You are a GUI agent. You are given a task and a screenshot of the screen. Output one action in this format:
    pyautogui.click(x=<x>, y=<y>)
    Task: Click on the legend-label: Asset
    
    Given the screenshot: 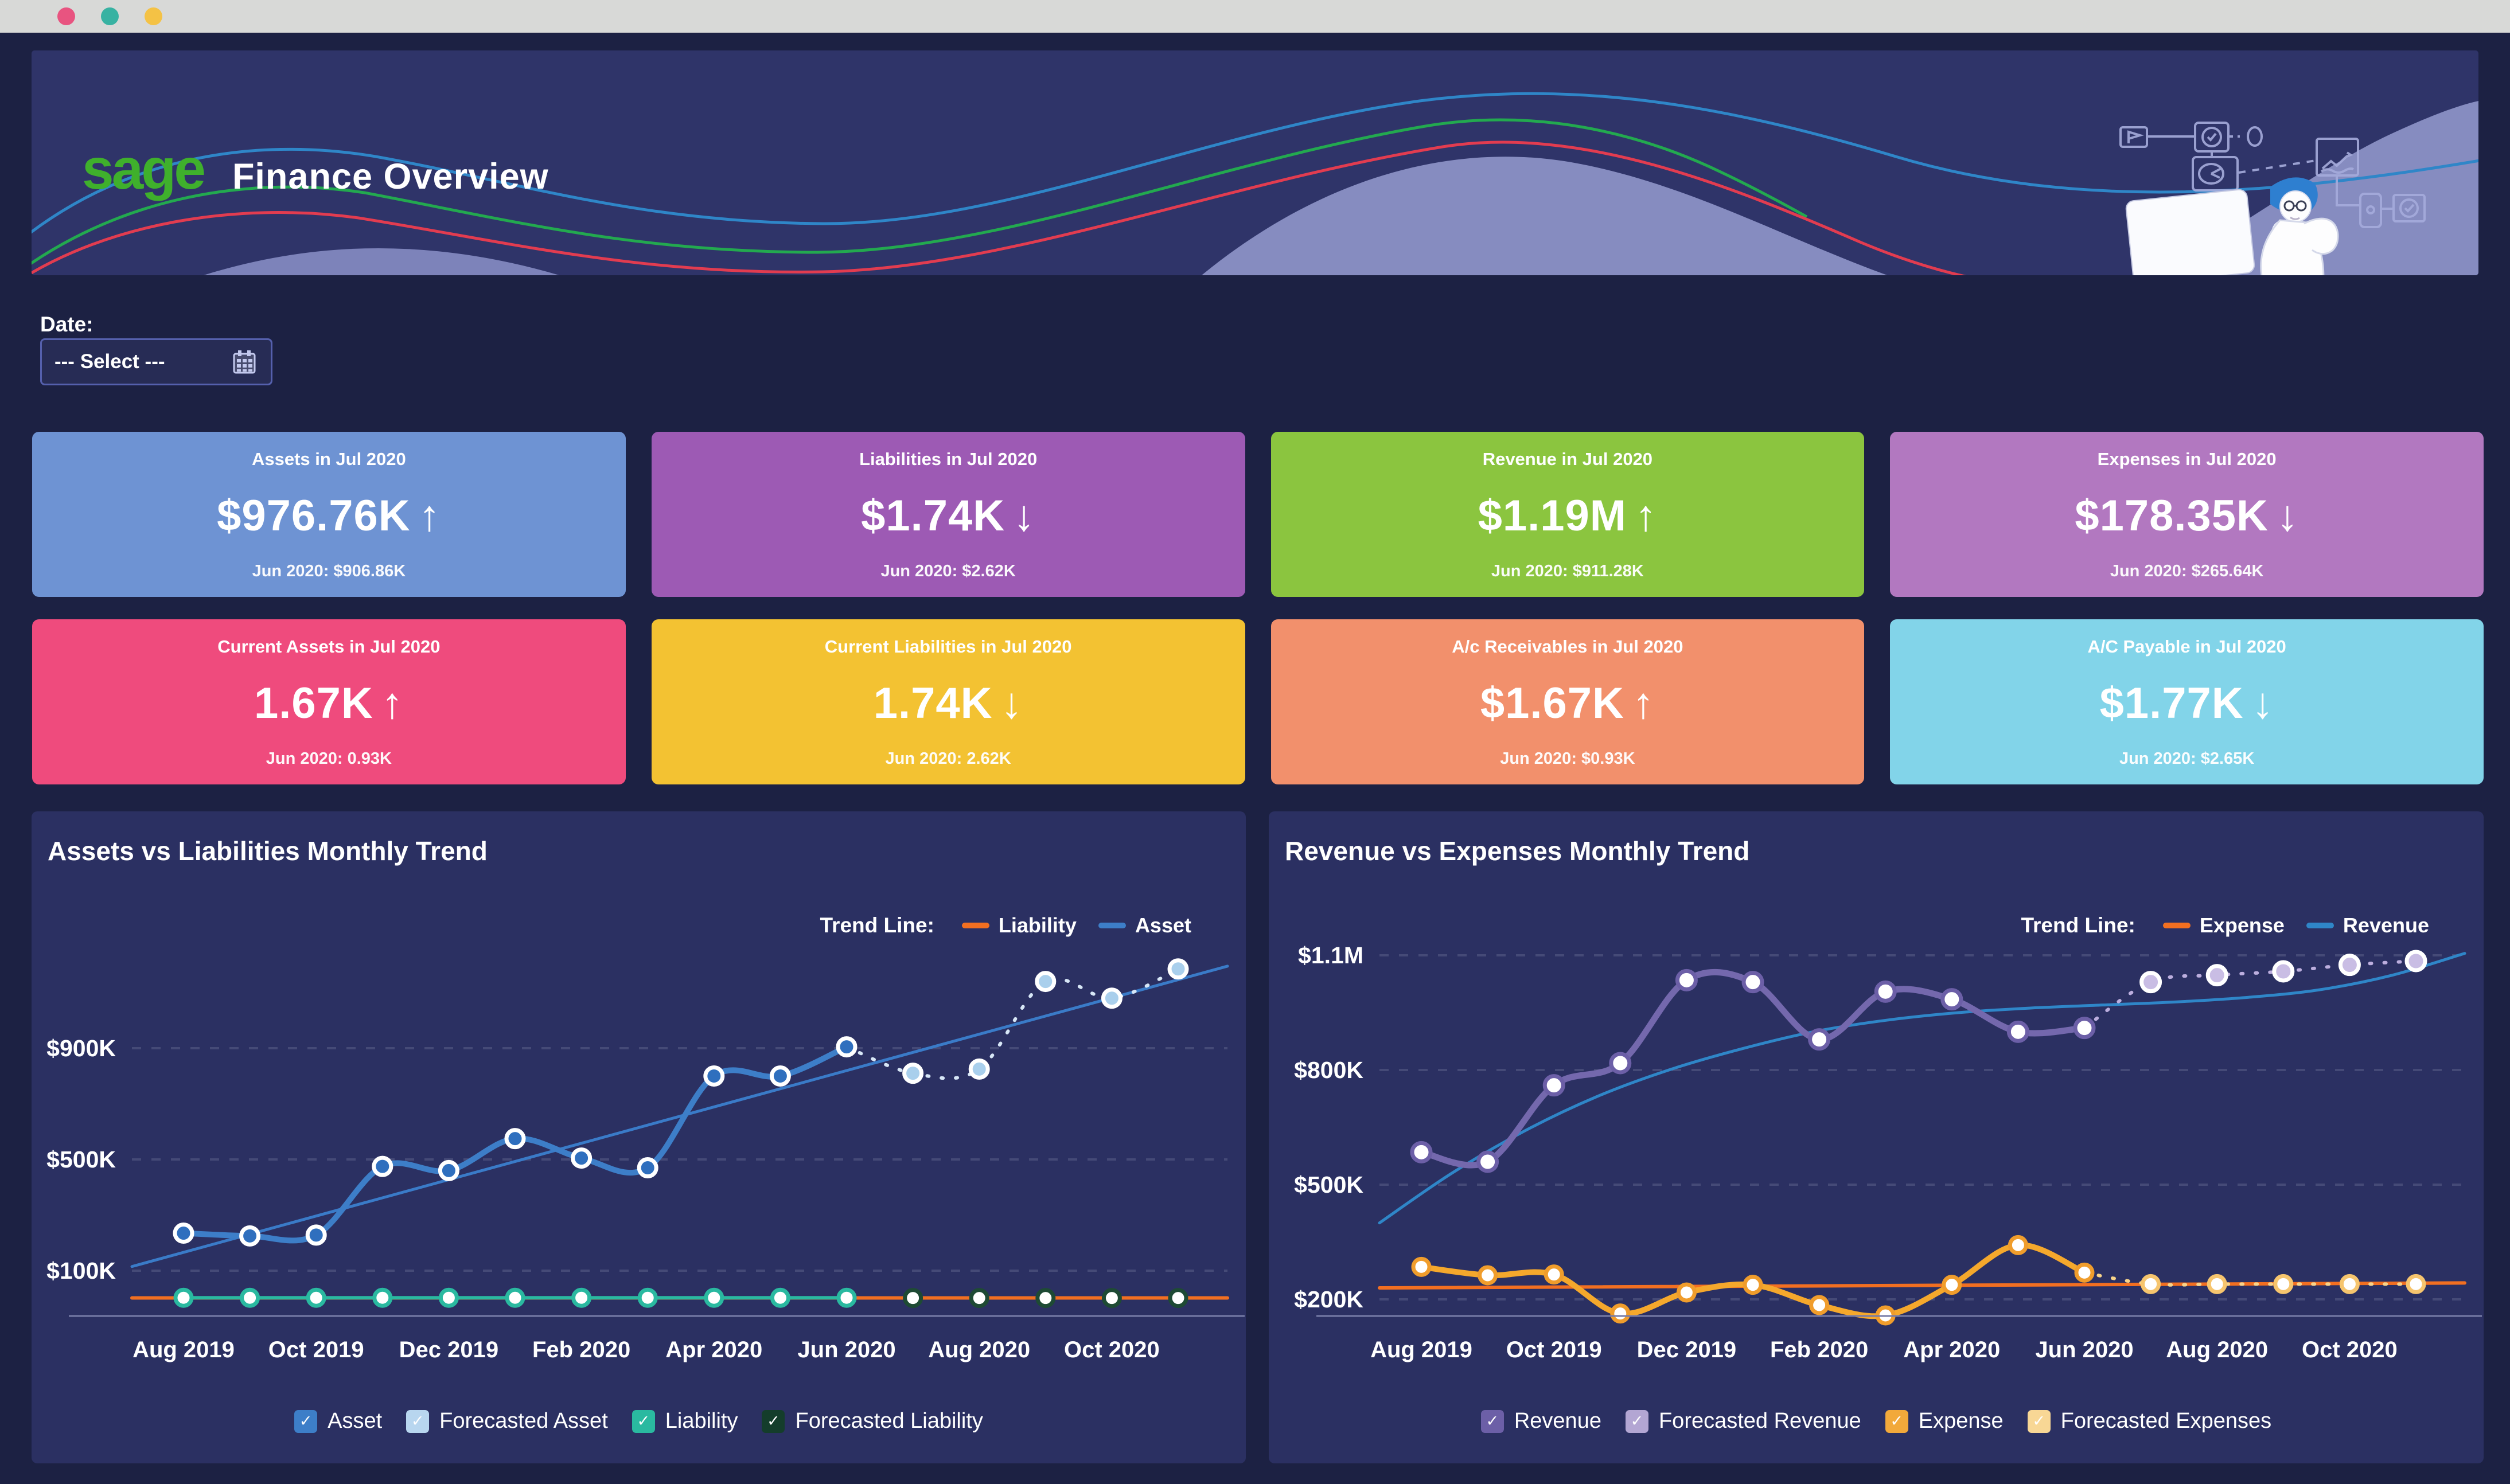 What is the action you would take?
    pyautogui.click(x=355, y=1421)
    